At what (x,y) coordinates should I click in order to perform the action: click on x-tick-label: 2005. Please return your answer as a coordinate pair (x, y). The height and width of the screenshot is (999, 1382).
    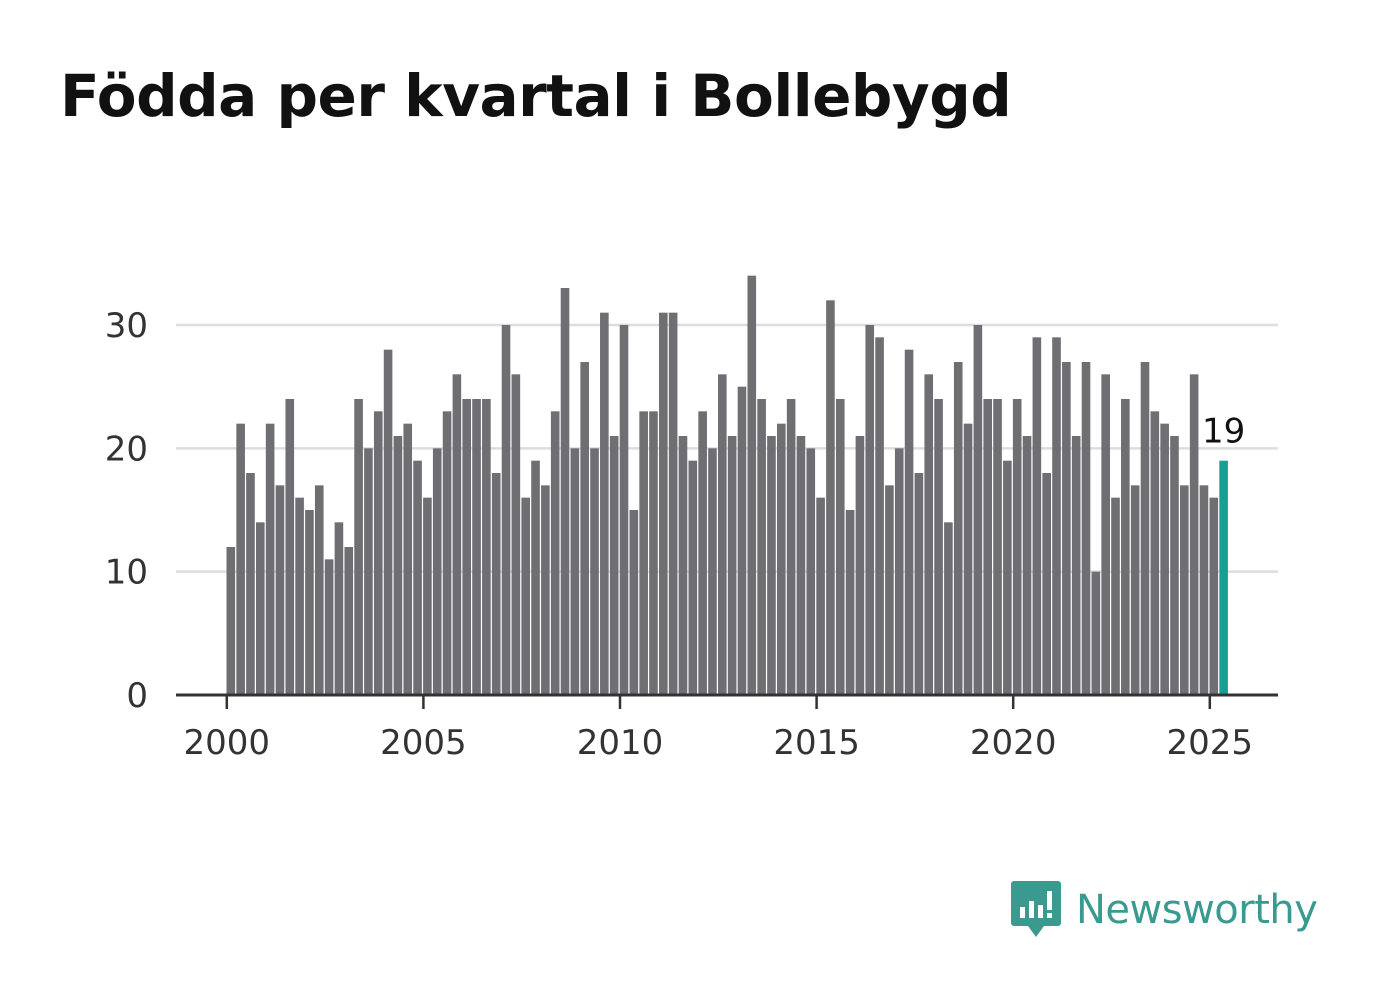
    Looking at the image, I should click on (423, 743).